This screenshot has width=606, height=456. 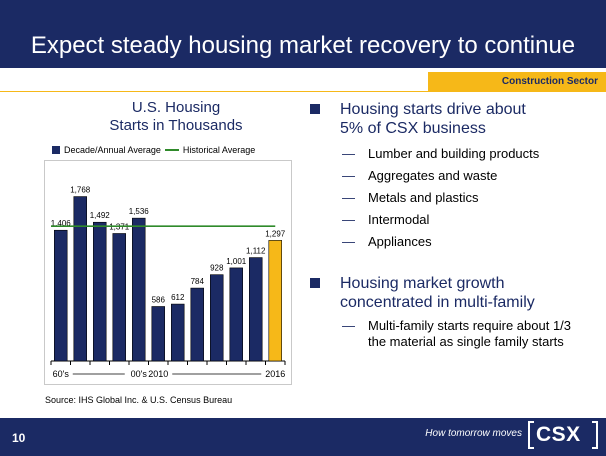 I want to click on sub-bullet: — Lumber and building products, so click(x=451, y=154).